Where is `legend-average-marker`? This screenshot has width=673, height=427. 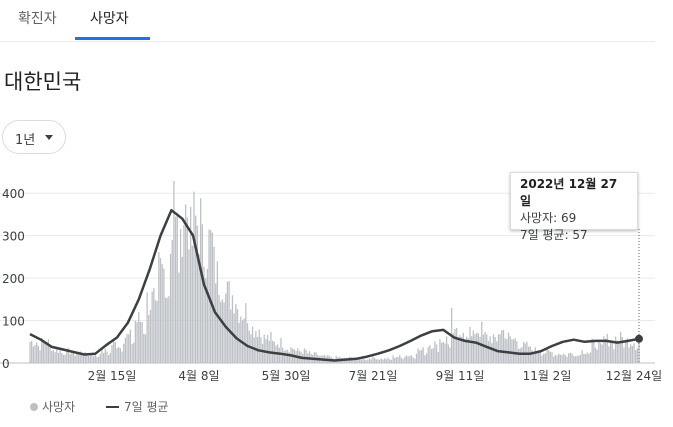
legend-average-marker is located at coordinates (112, 407).